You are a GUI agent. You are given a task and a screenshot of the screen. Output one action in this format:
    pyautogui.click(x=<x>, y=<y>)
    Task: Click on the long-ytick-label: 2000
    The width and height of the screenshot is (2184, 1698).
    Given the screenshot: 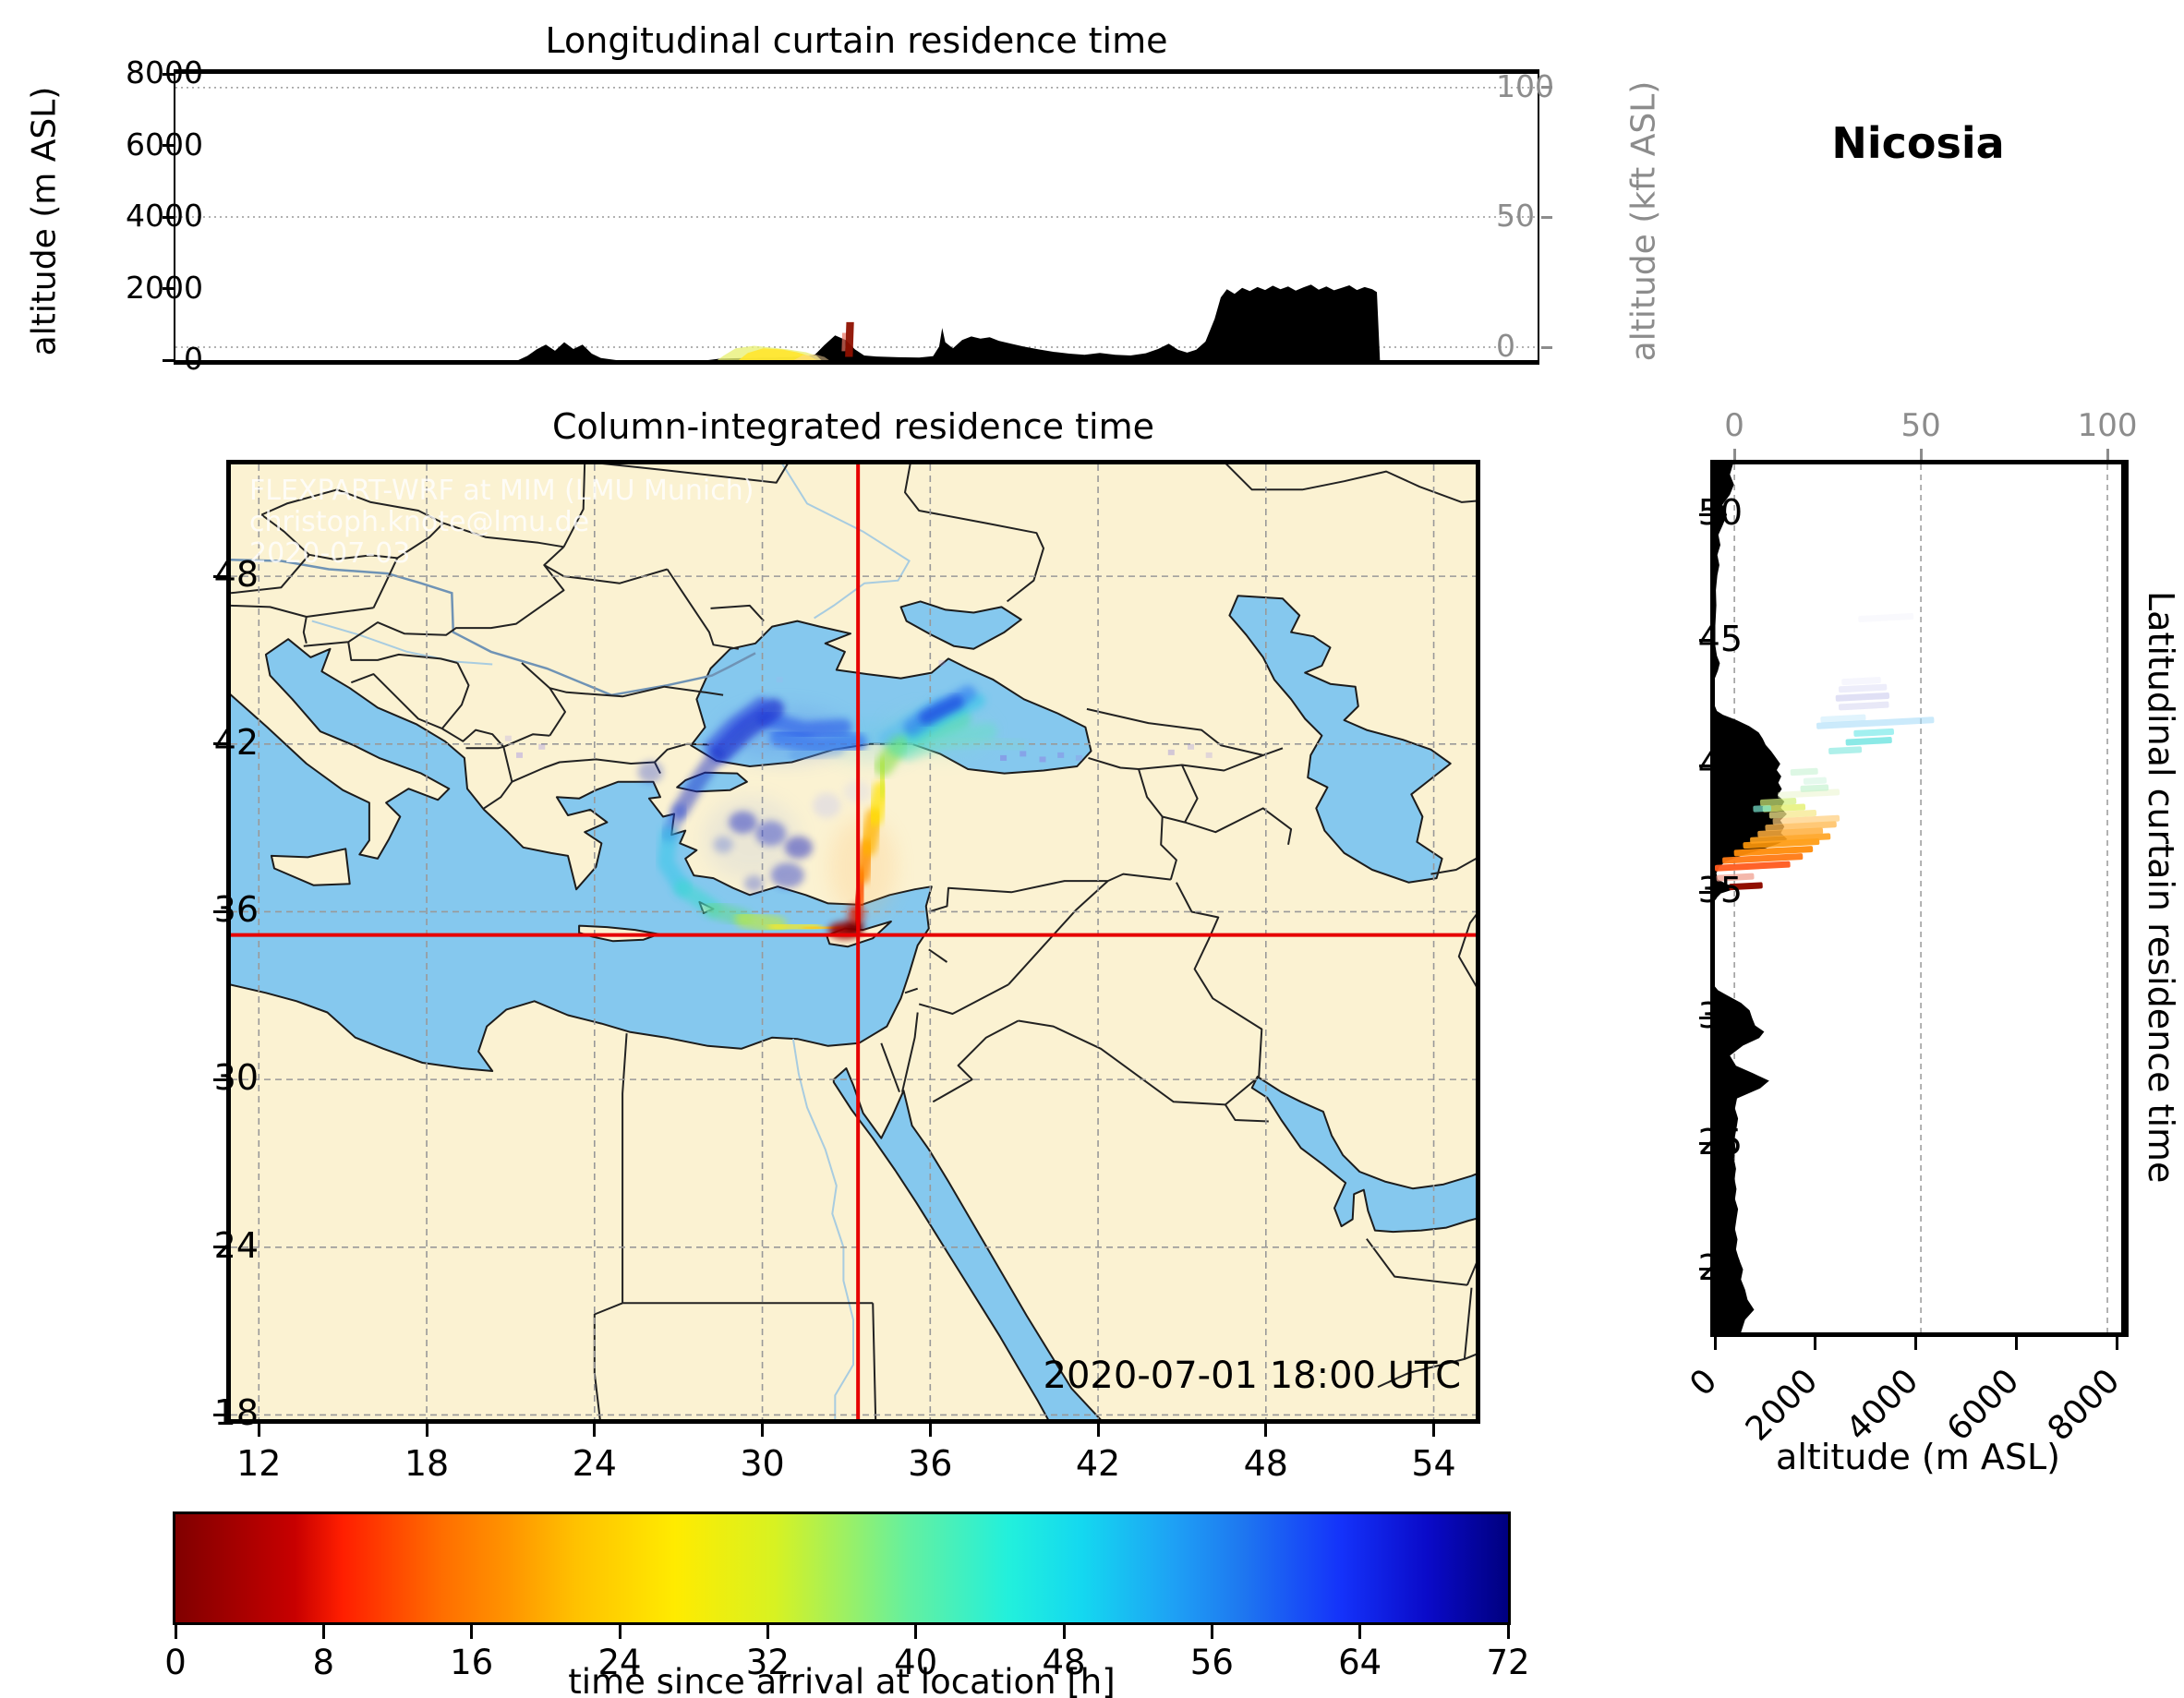 What is the action you would take?
    pyautogui.click(x=164, y=287)
    